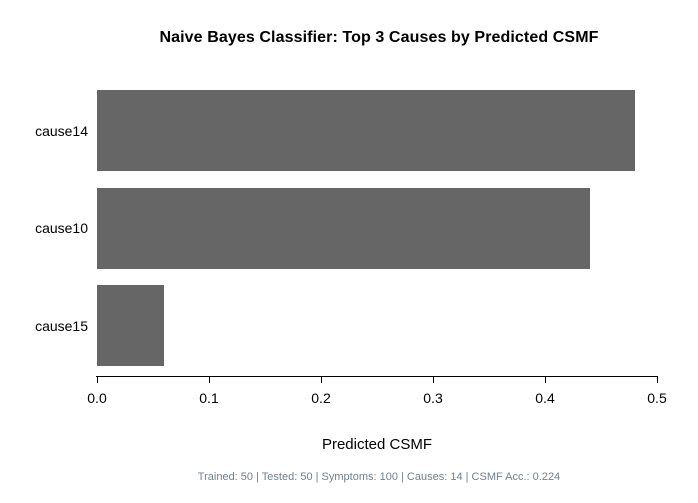  Describe the element at coordinates (545, 398) in the screenshot. I see `x-axis-tick-label: 0.4` at that location.